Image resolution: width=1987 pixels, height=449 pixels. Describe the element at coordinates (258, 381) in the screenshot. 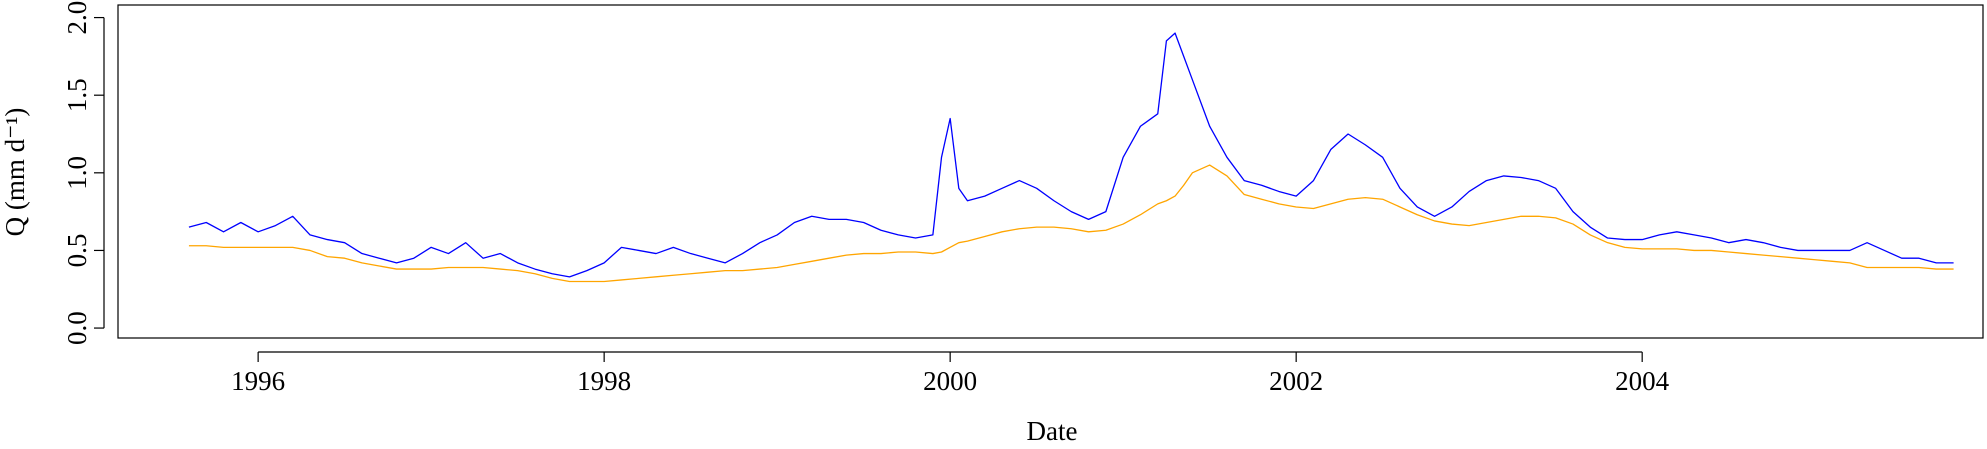

I see `x-tick-label: 1996` at that location.